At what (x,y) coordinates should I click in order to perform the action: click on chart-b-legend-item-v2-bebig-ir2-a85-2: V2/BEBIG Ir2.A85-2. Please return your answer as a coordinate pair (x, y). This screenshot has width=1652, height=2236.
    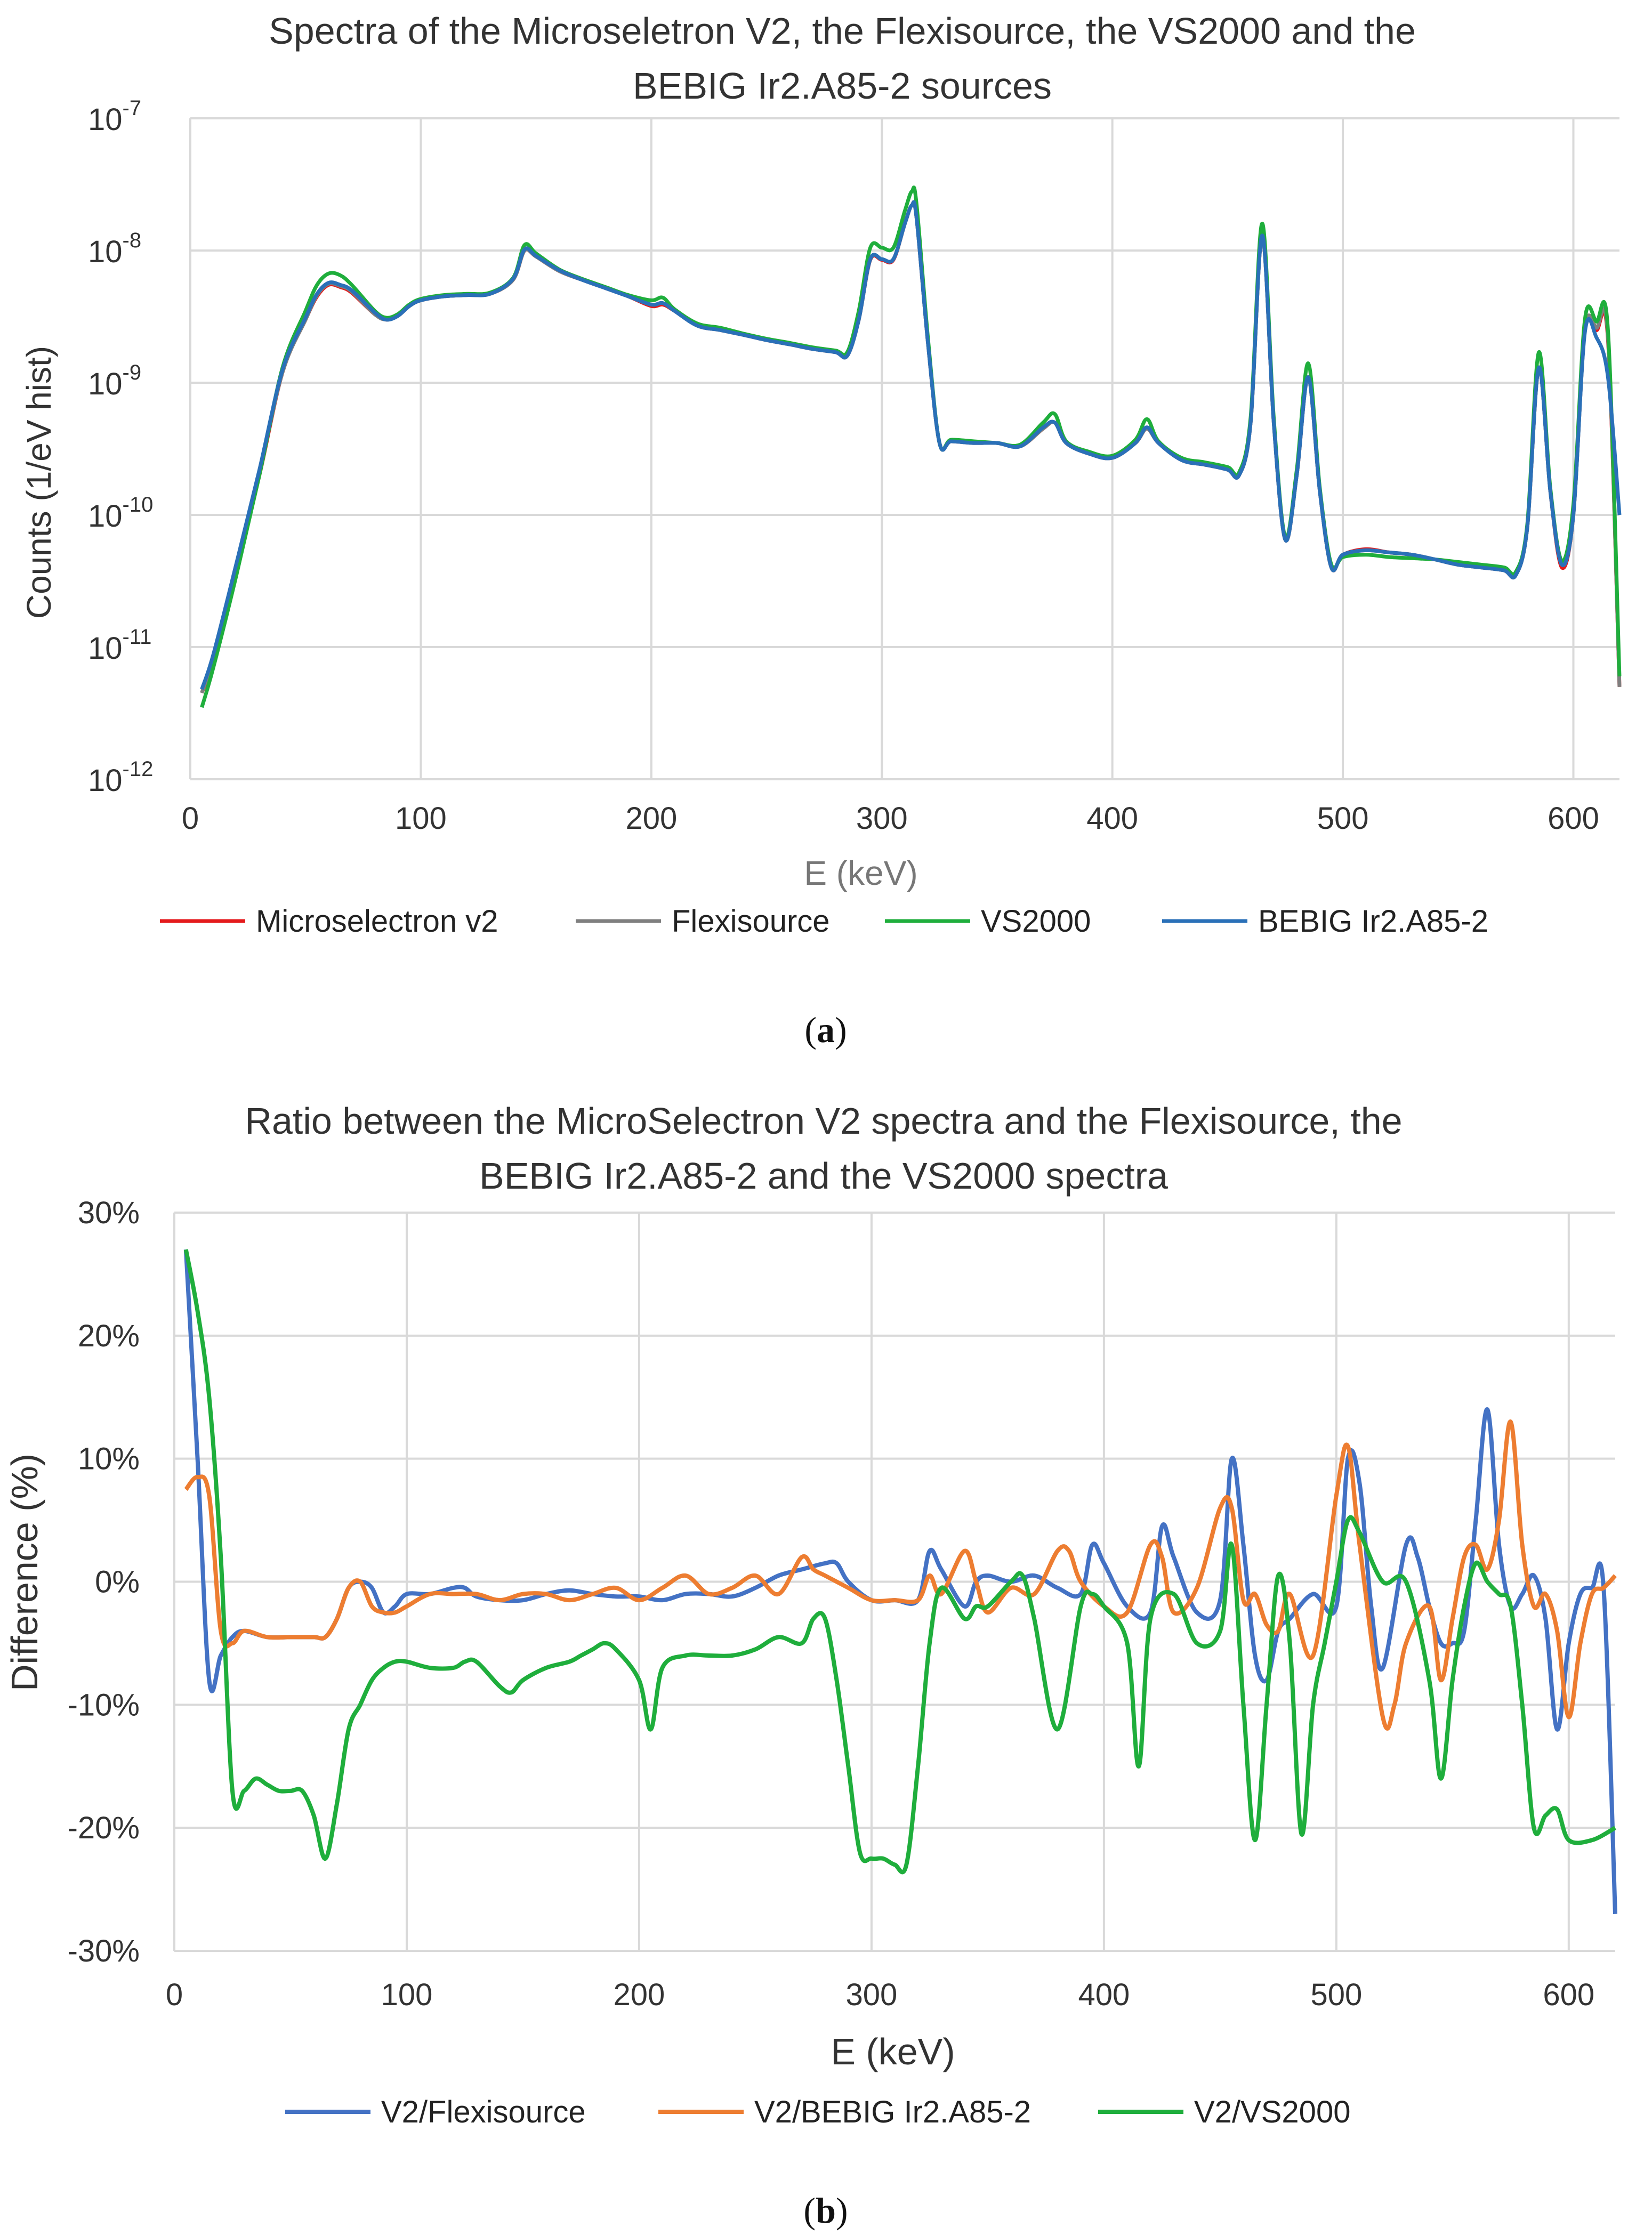
    Looking at the image, I should click on (844, 2112).